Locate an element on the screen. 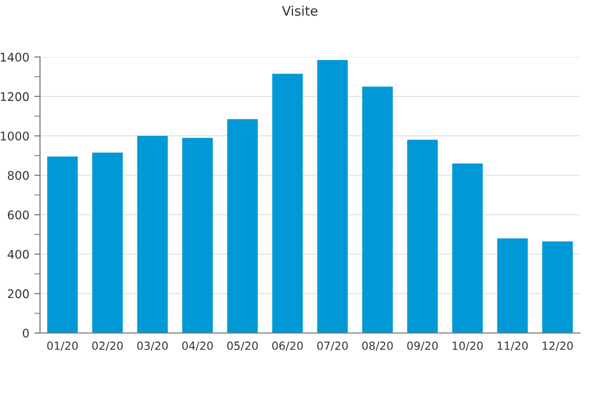  x-tick-label: 08/20 is located at coordinates (377, 346).